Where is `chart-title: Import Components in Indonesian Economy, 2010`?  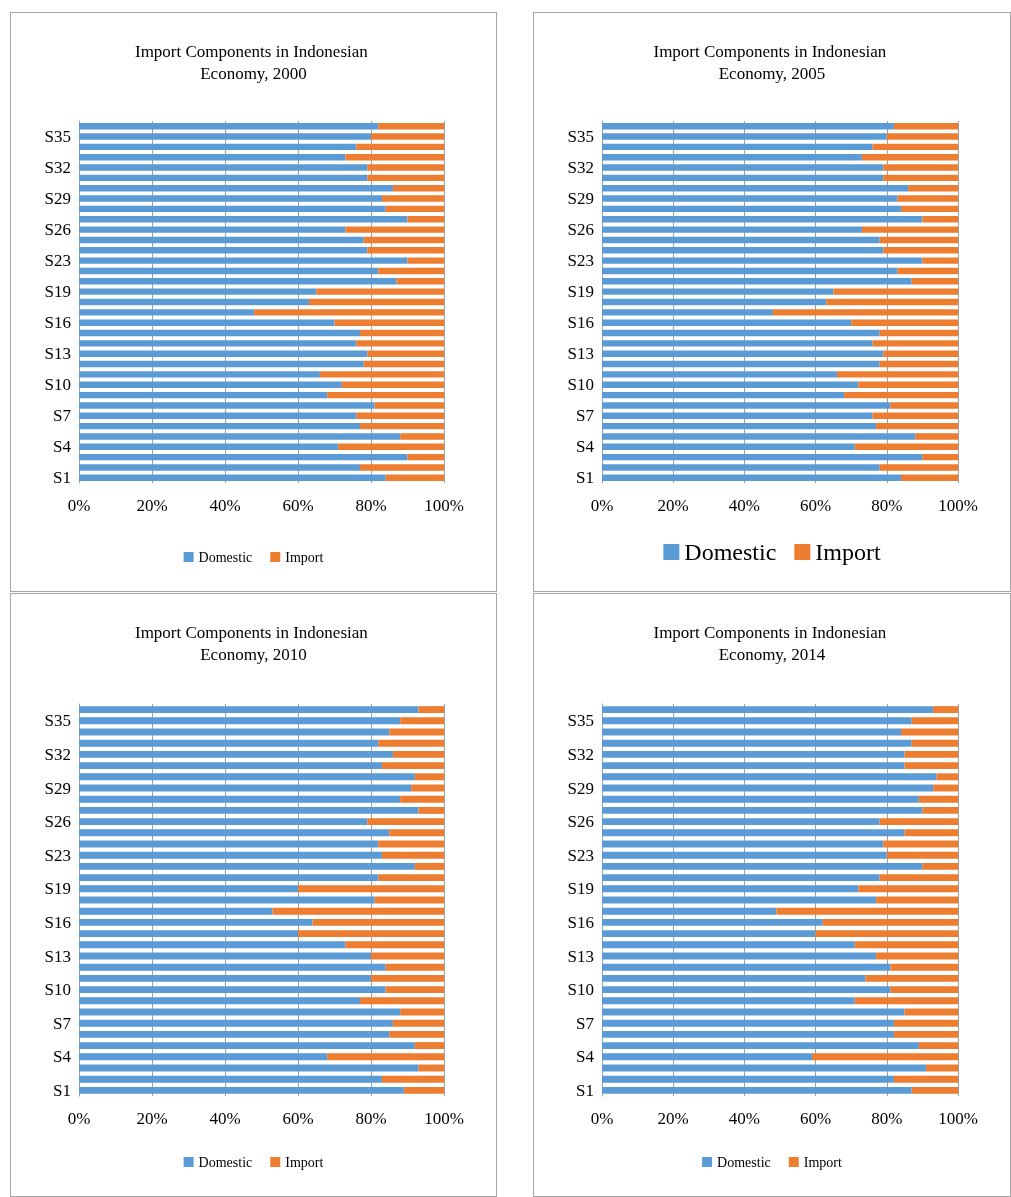 chart-title: Import Components in Indonesian Economy, 2010 is located at coordinates (253, 643).